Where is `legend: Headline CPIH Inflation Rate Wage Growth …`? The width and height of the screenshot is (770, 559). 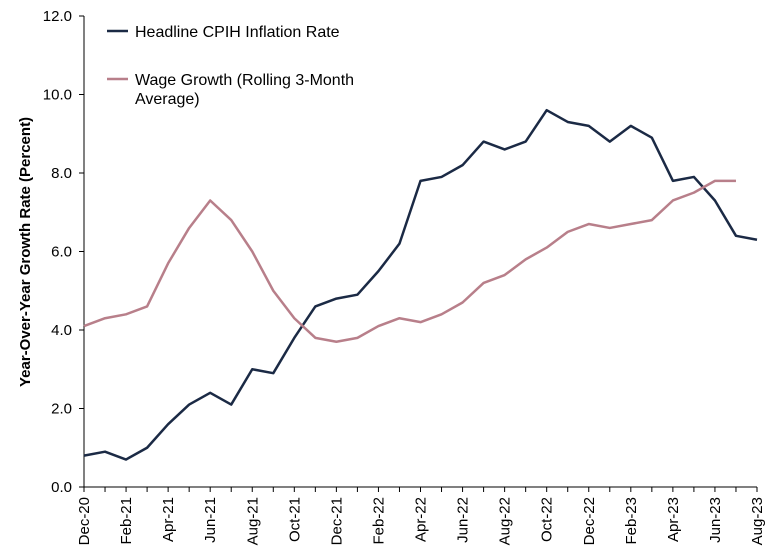
legend: Headline CPIH Inflation Rate Wage Growth … is located at coordinates (230, 66).